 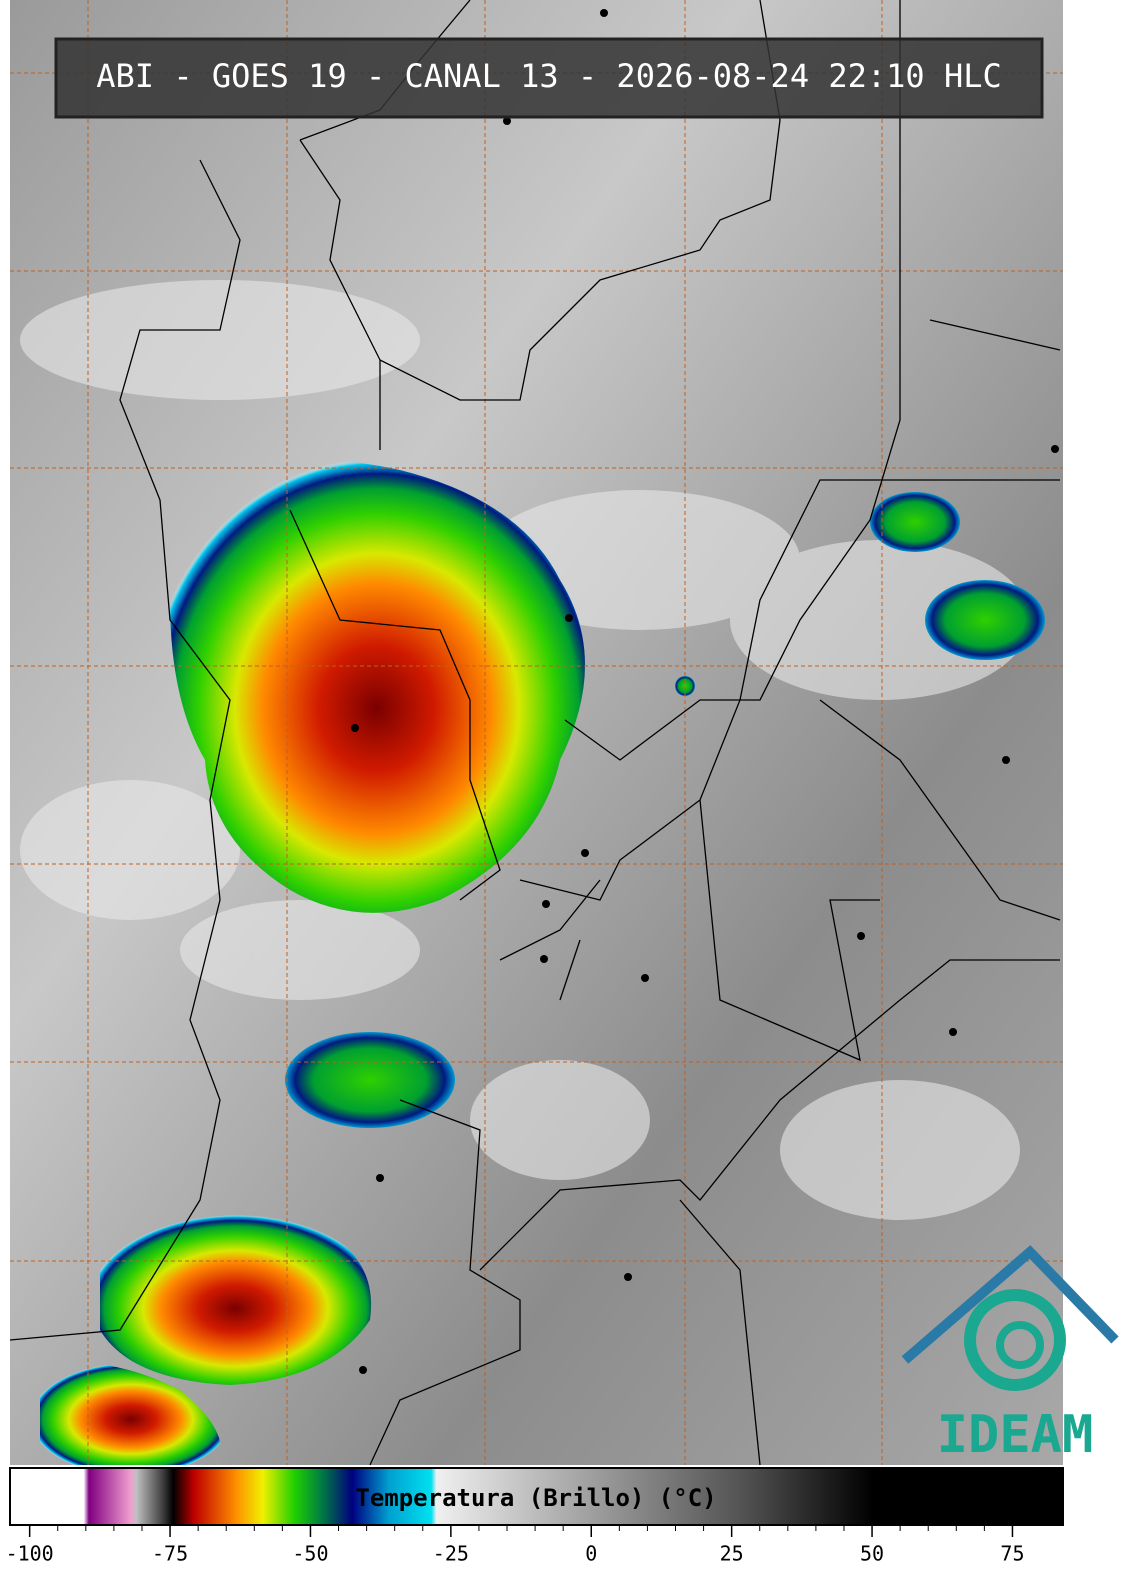 What do you see at coordinates (1015, 1435) in the screenshot?
I see `logo-text: IDEAM` at bounding box center [1015, 1435].